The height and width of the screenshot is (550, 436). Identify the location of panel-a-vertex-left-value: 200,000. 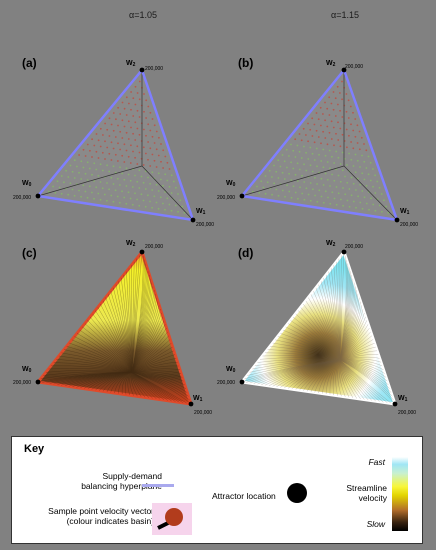
(22, 198).